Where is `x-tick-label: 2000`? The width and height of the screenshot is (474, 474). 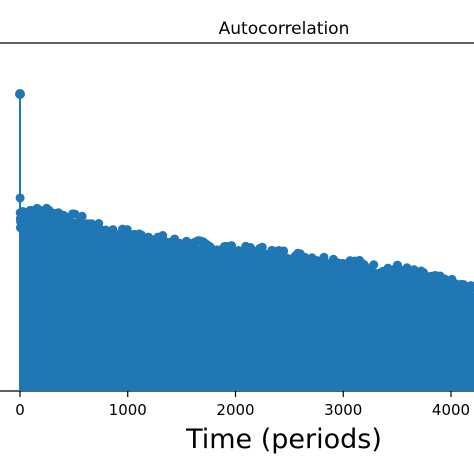
x-tick-label: 2000 is located at coordinates (235, 410).